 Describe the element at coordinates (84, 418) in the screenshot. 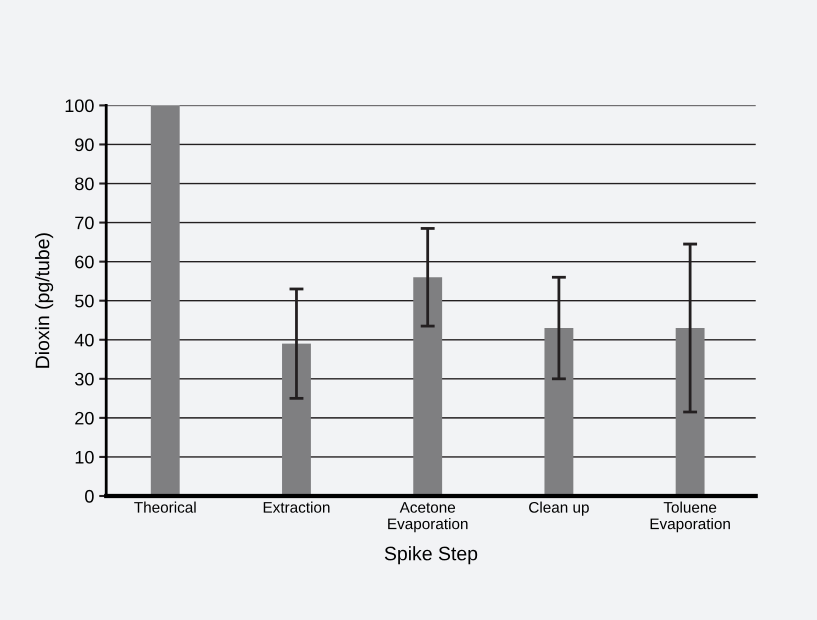

I see `y-tick-label: 20` at that location.